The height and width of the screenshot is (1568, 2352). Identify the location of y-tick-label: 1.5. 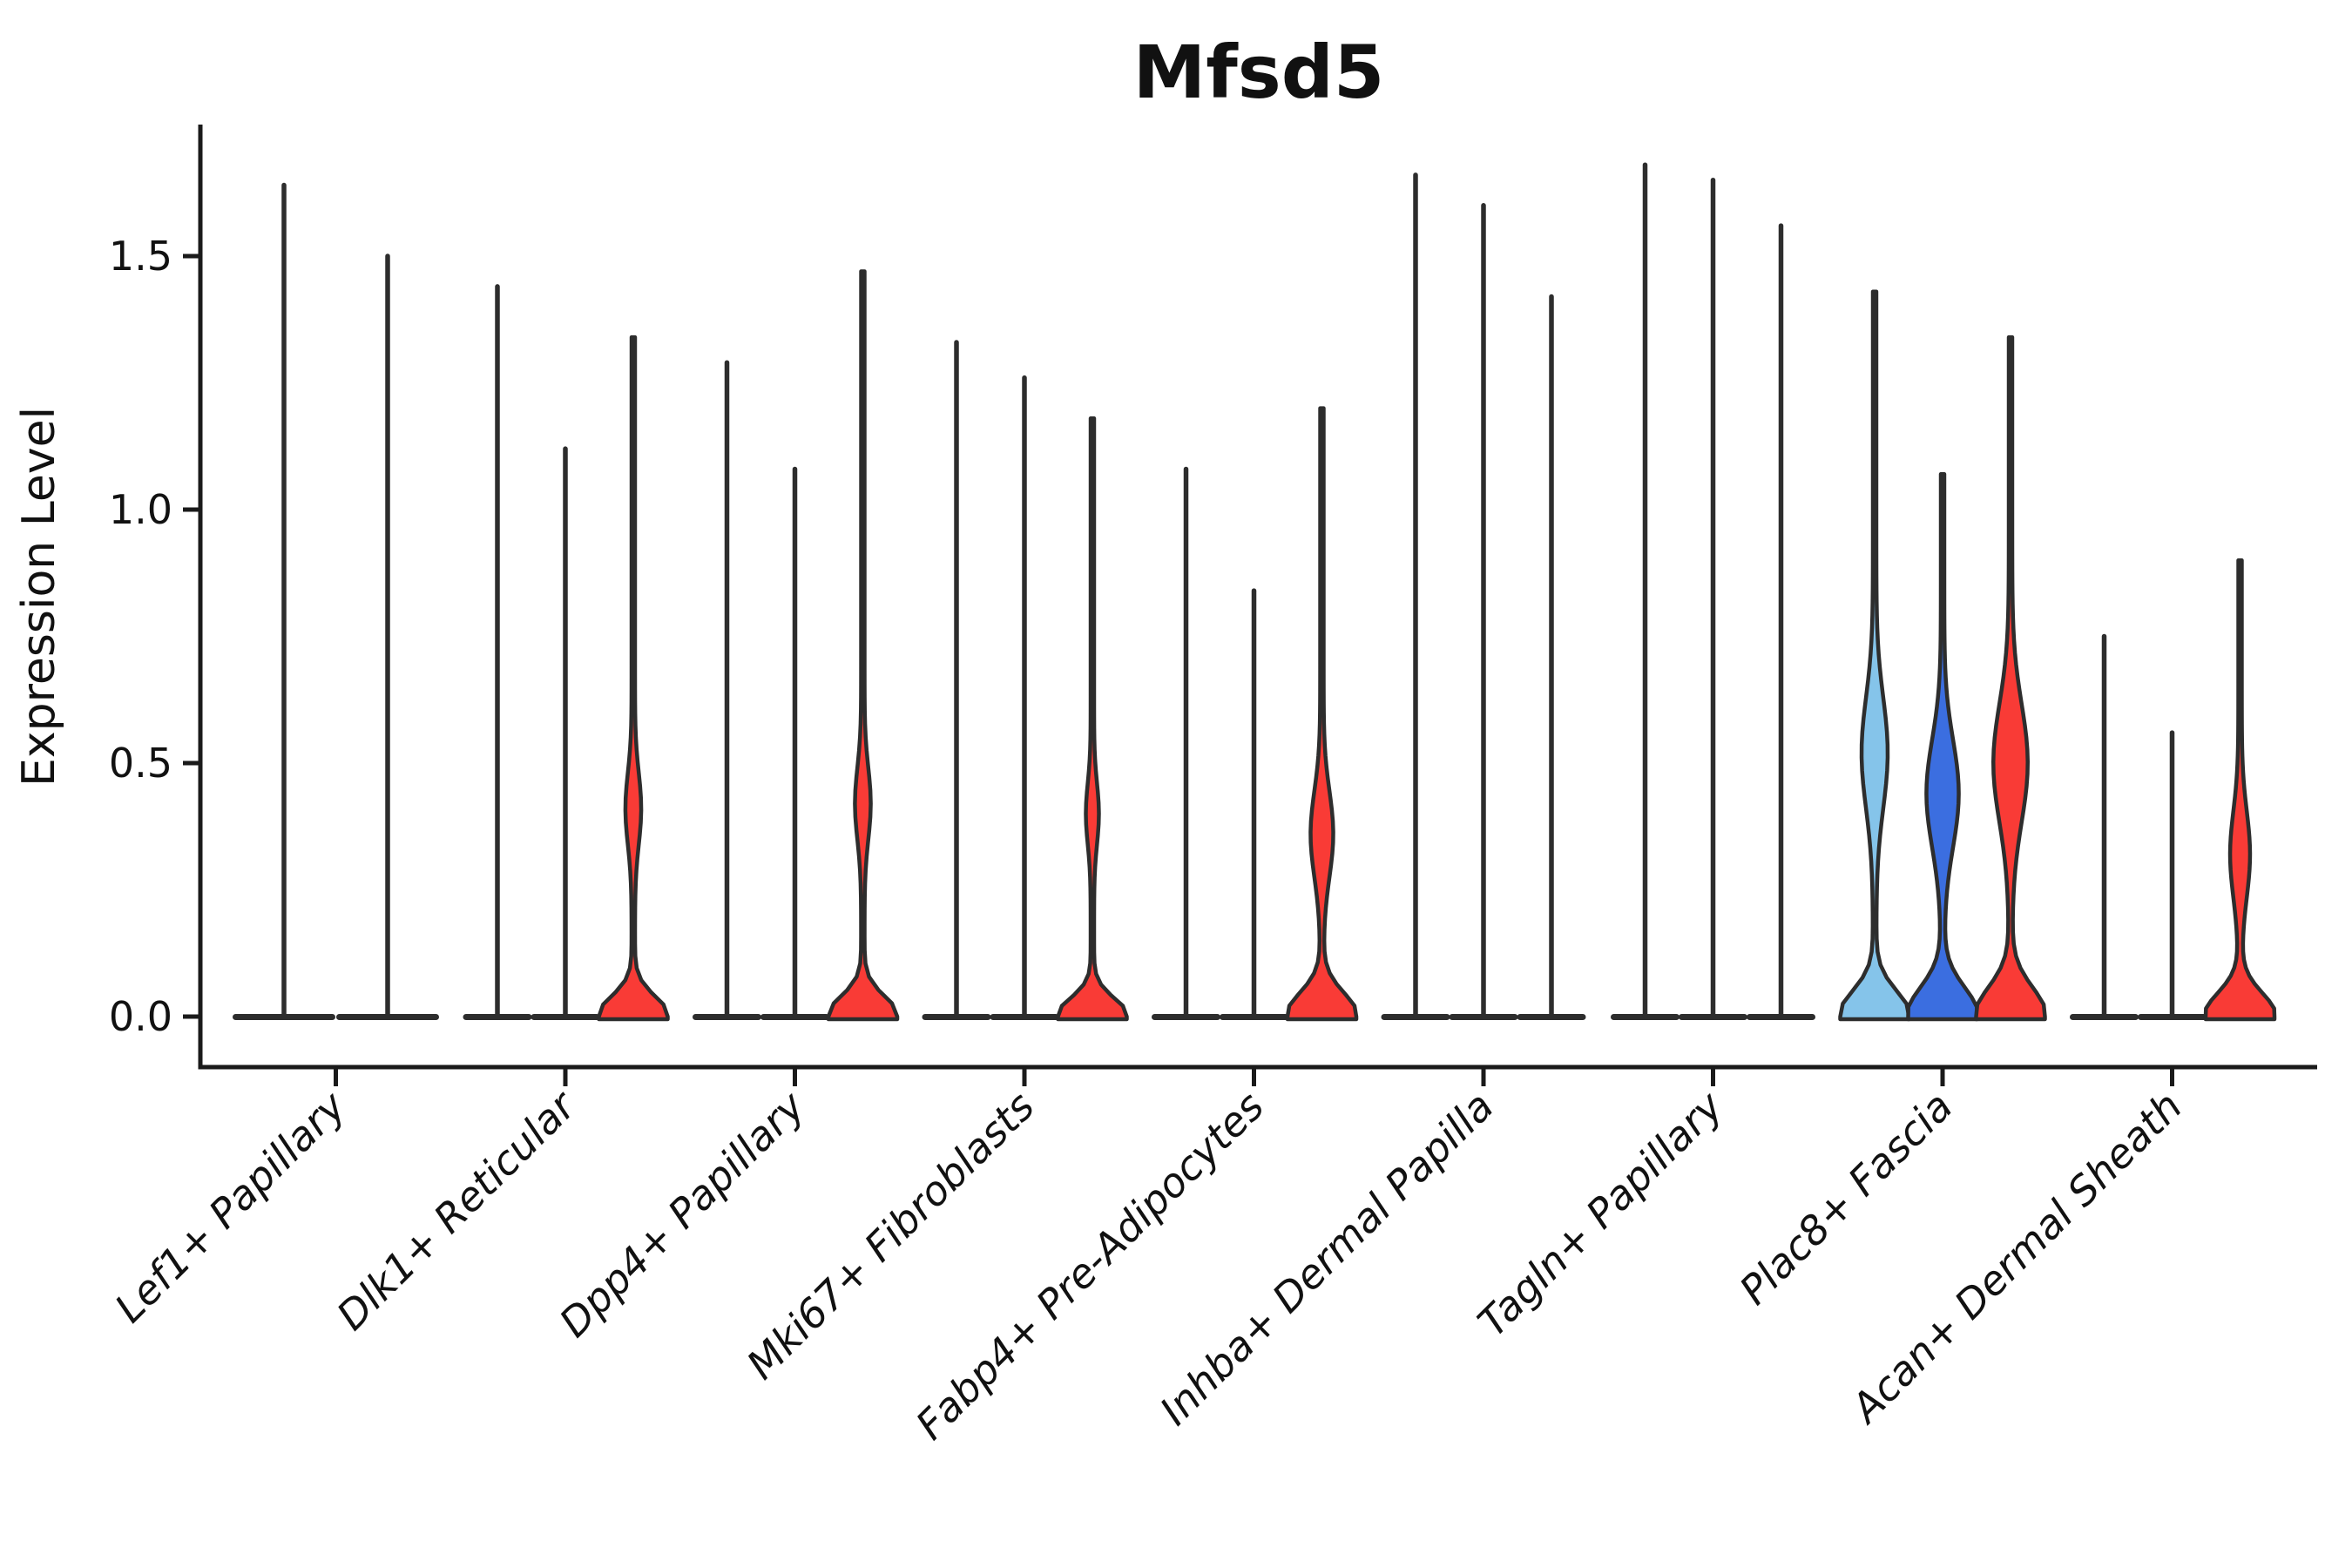
(140, 256).